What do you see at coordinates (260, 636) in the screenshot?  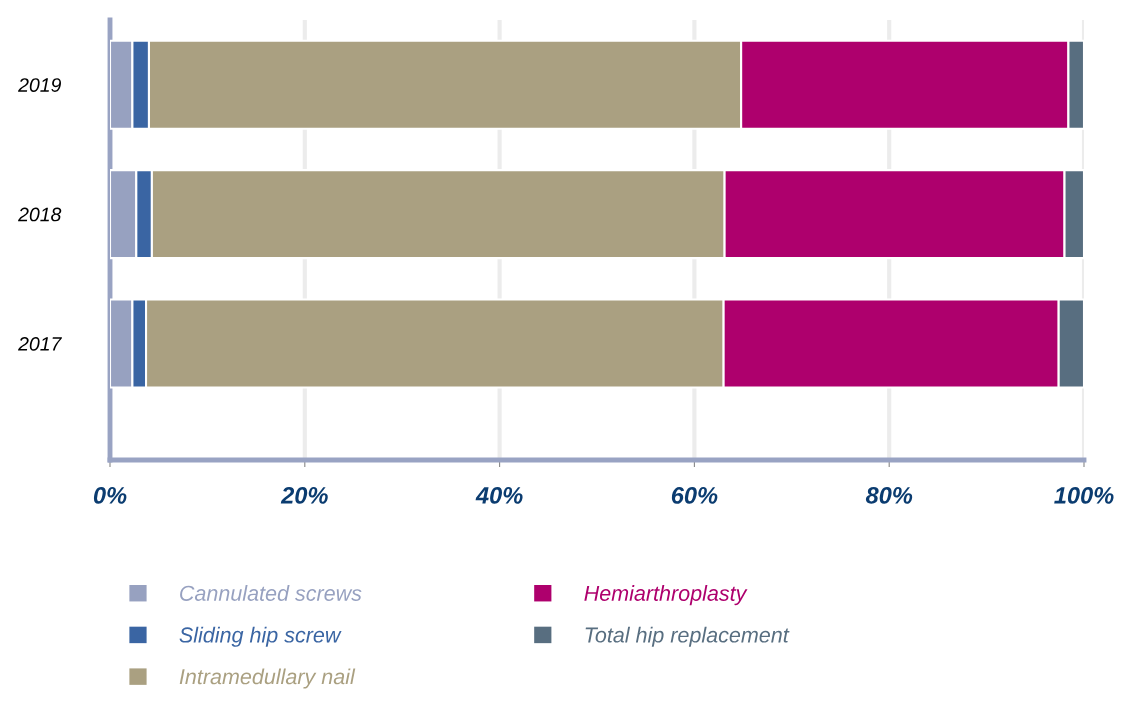 I see `legend-label: Sliding hip screw` at bounding box center [260, 636].